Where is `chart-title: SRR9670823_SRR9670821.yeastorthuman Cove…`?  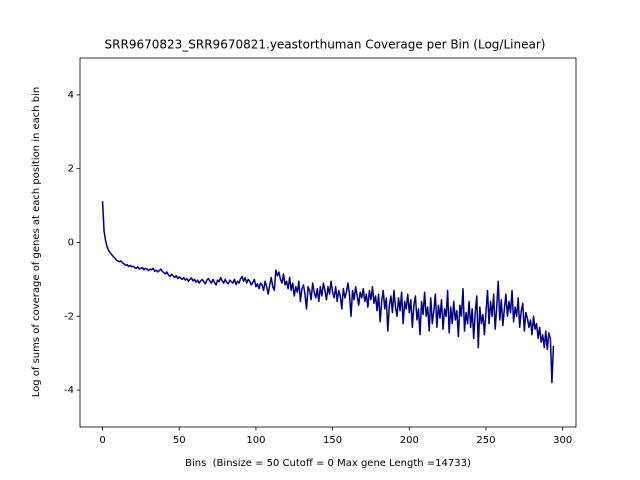 chart-title: SRR9670823_SRR9670821.yeastorthuman Cove… is located at coordinates (325, 45).